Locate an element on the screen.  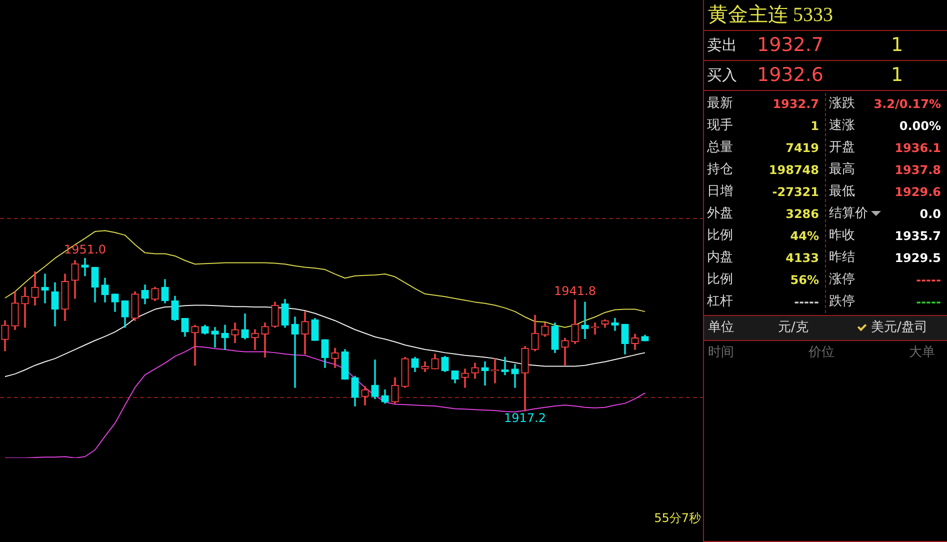
text: 昨结 is located at coordinates (842, 258).